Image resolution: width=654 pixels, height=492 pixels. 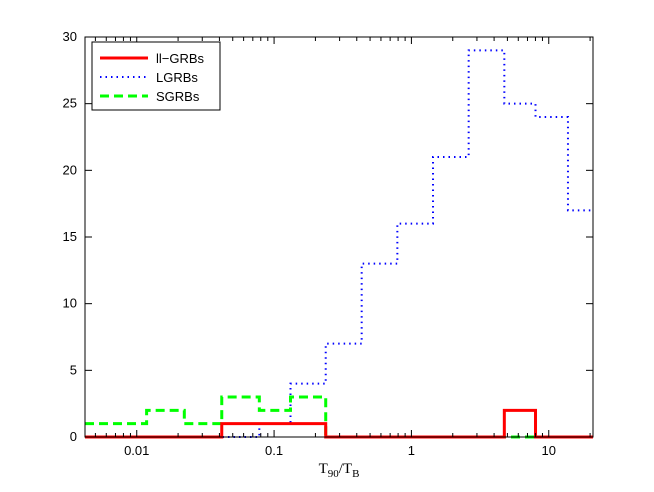 I want to click on x-axis-label-slash: /, so click(x=341, y=469).